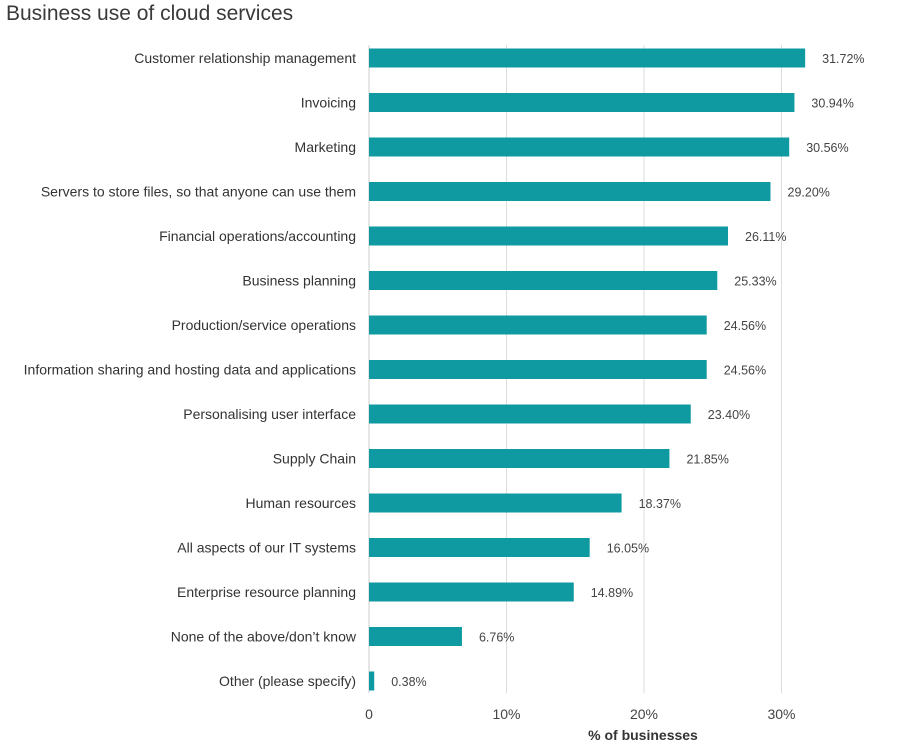 Image resolution: width=900 pixels, height=748 pixels. What do you see at coordinates (264, 637) in the screenshot?
I see `category-label-13: None of the above/don’t know` at bounding box center [264, 637].